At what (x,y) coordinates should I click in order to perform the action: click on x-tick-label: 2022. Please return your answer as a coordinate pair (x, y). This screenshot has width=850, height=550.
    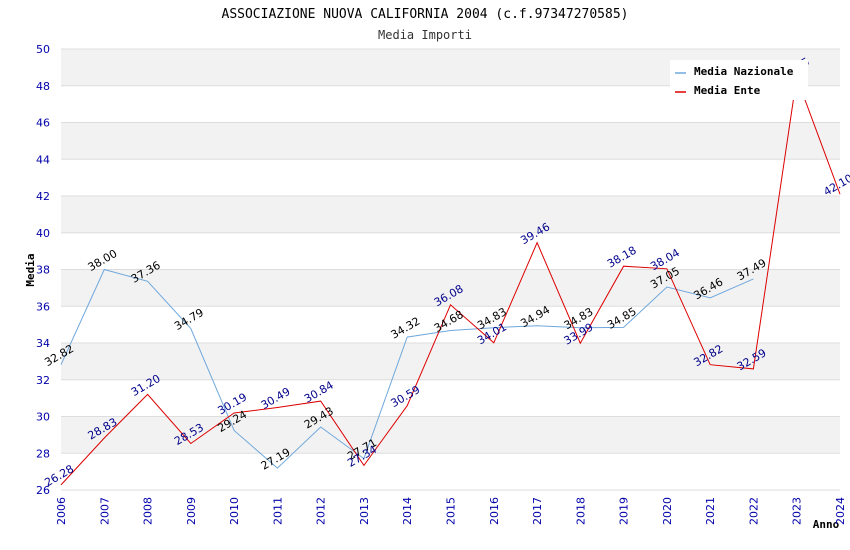
    Looking at the image, I should click on (753, 511).